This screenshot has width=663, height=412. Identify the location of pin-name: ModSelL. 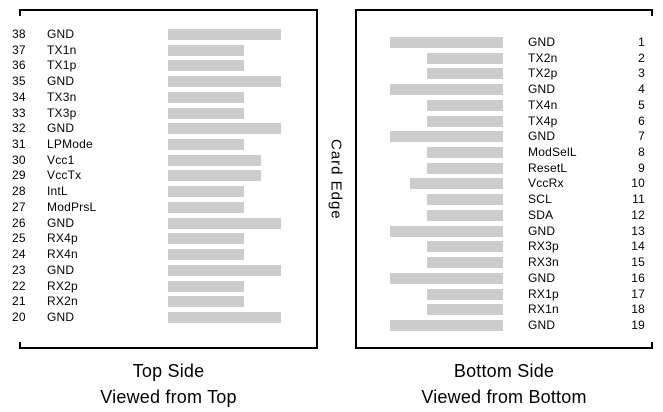
(552, 152).